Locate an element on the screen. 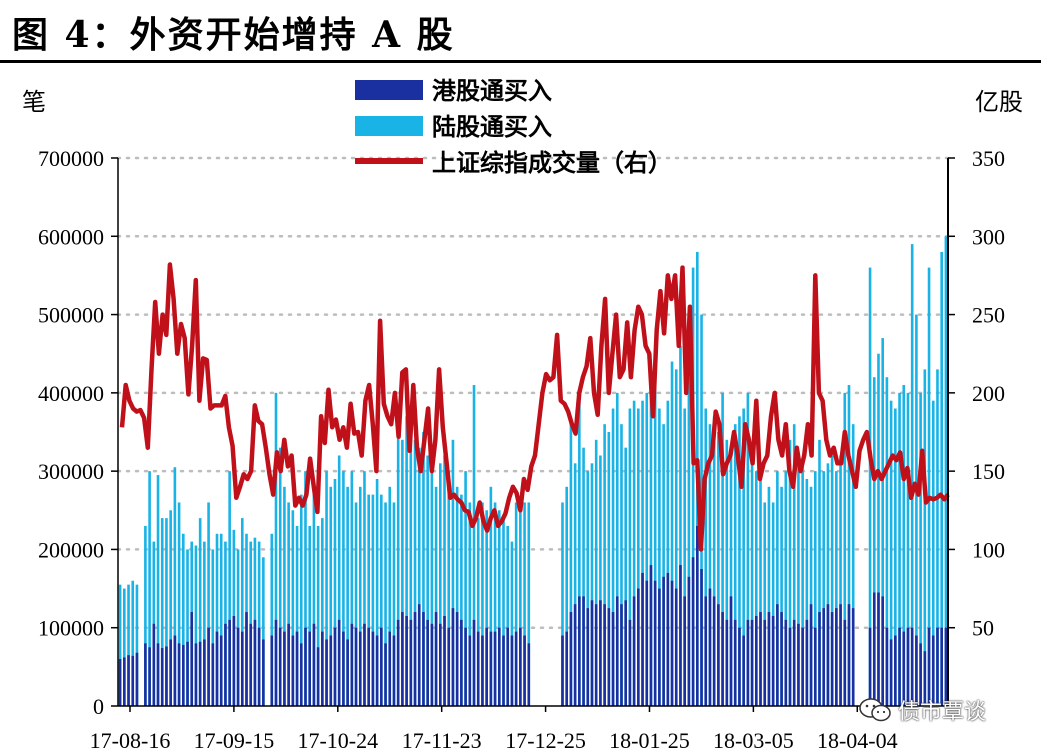 The image size is (1041, 756). title-divider is located at coordinates (520, 61).